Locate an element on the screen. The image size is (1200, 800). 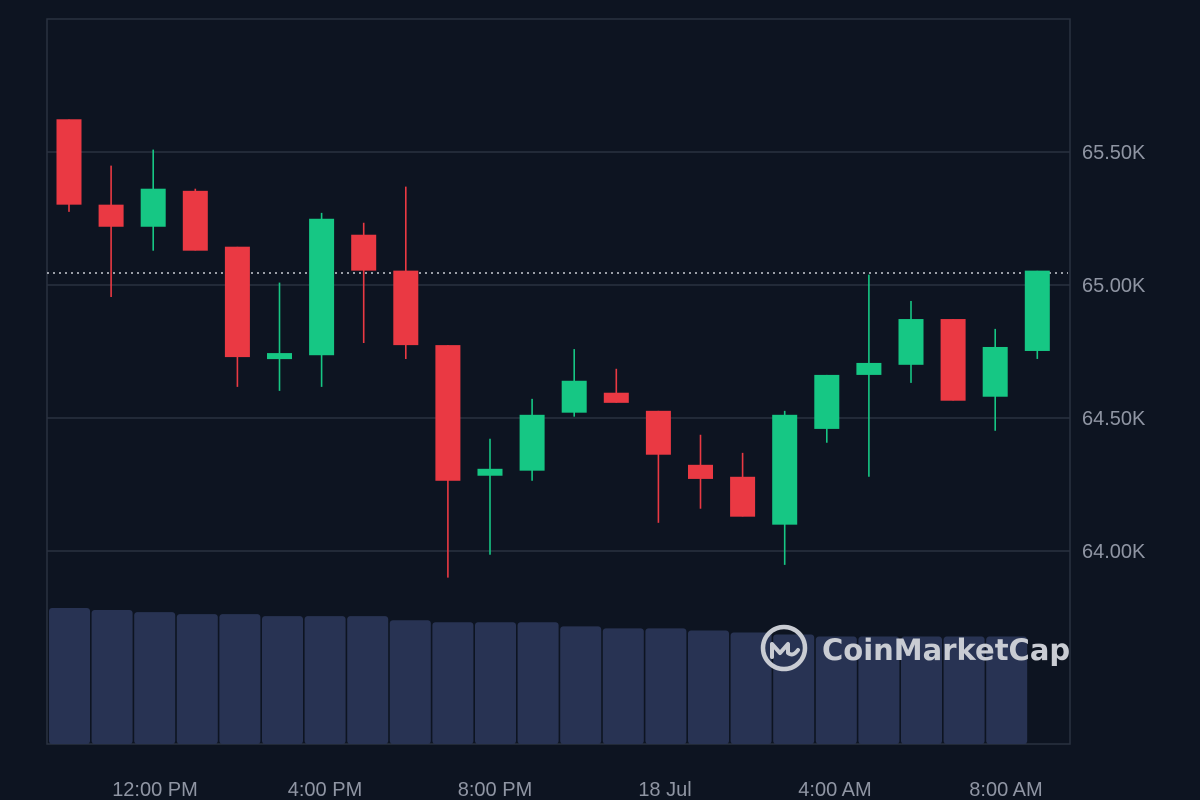
y-axis-labels: 65.50K 65.00K 64.50K 64.00K is located at coordinates (1114, 352).